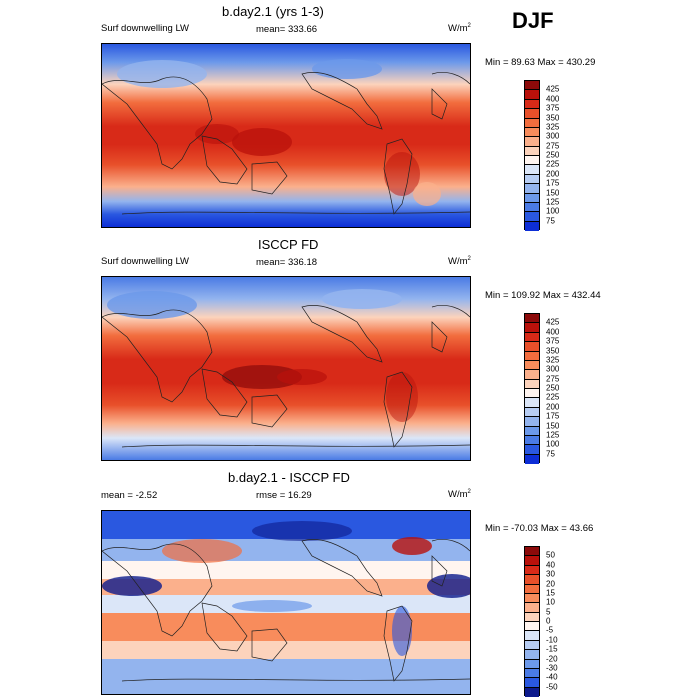 Image resolution: width=700 pixels, height=700 pixels. What do you see at coordinates (288, 244) in the screenshot?
I see `panel-2-title: ISCCP FD` at bounding box center [288, 244].